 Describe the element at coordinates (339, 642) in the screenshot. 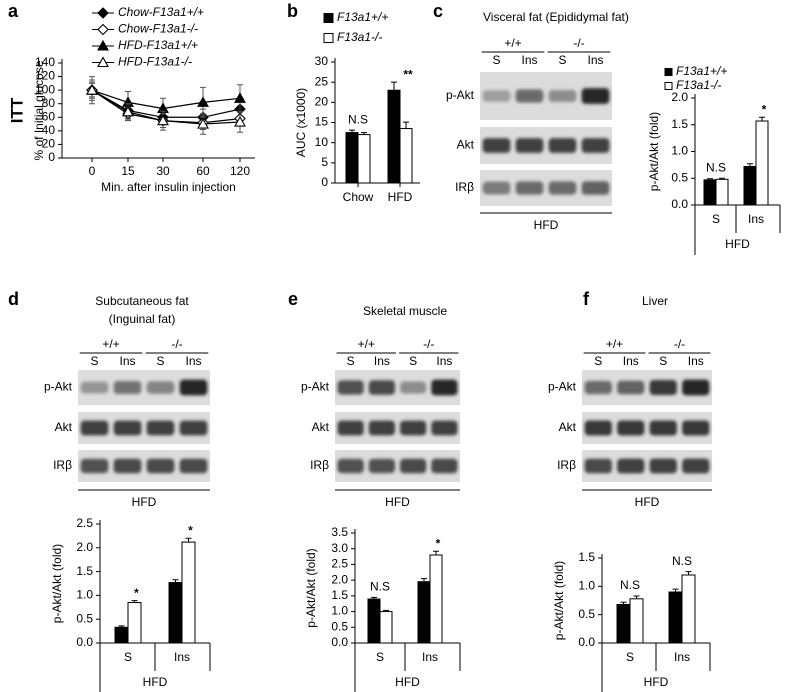

I see `y-tick-label: 0.0` at that location.